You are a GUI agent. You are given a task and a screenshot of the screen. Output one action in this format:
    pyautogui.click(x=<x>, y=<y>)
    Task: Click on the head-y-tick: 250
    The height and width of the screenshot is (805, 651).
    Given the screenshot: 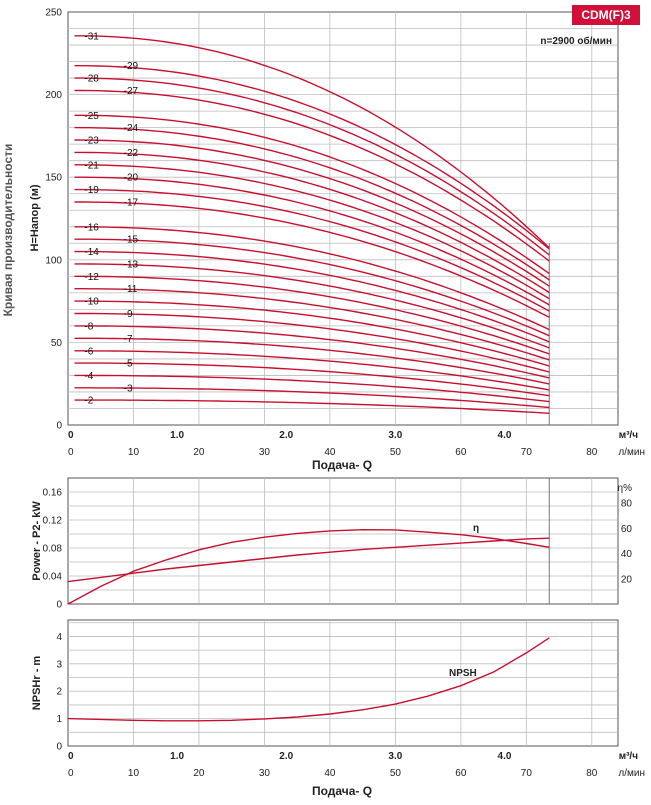 What is the action you would take?
    pyautogui.click(x=53, y=13)
    